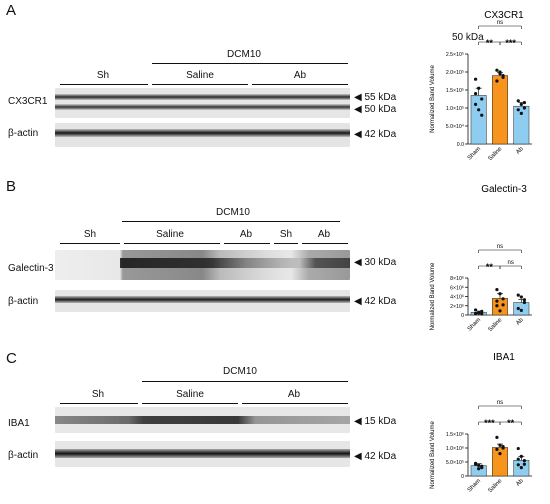 Image resolution: width=550 pixels, height=504 pixels. I want to click on marker-30kda-text: 30 kDa, so click(380, 262).